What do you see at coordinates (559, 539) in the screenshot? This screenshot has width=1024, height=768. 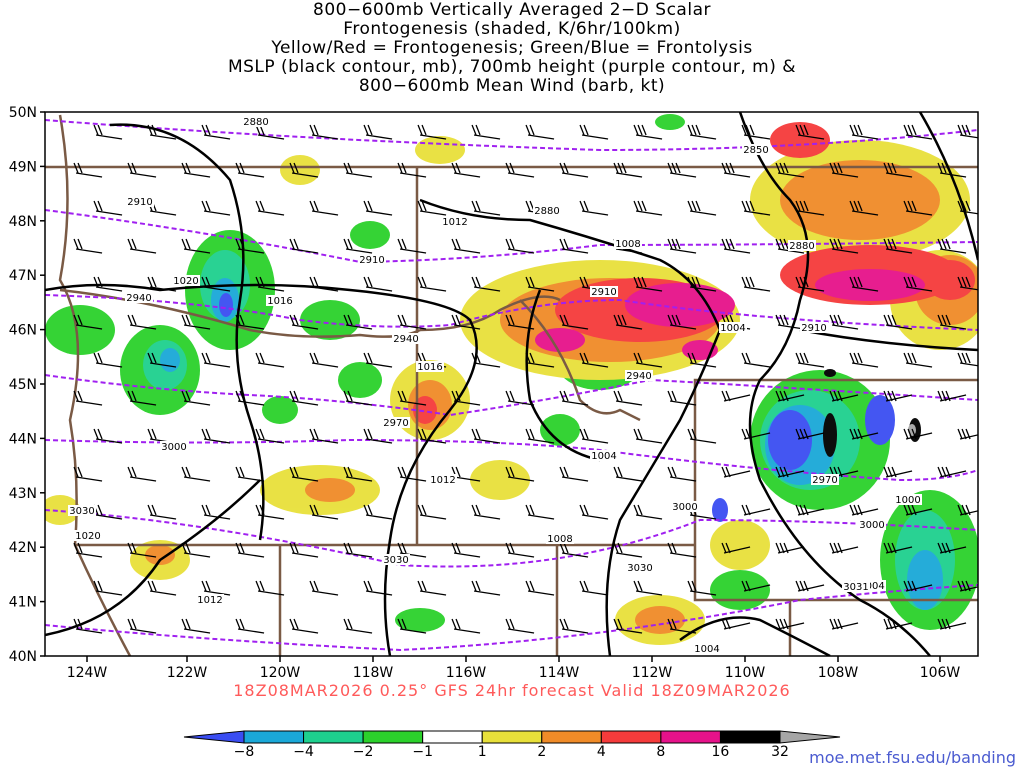 I see `mslp-label: 1008` at bounding box center [559, 539].